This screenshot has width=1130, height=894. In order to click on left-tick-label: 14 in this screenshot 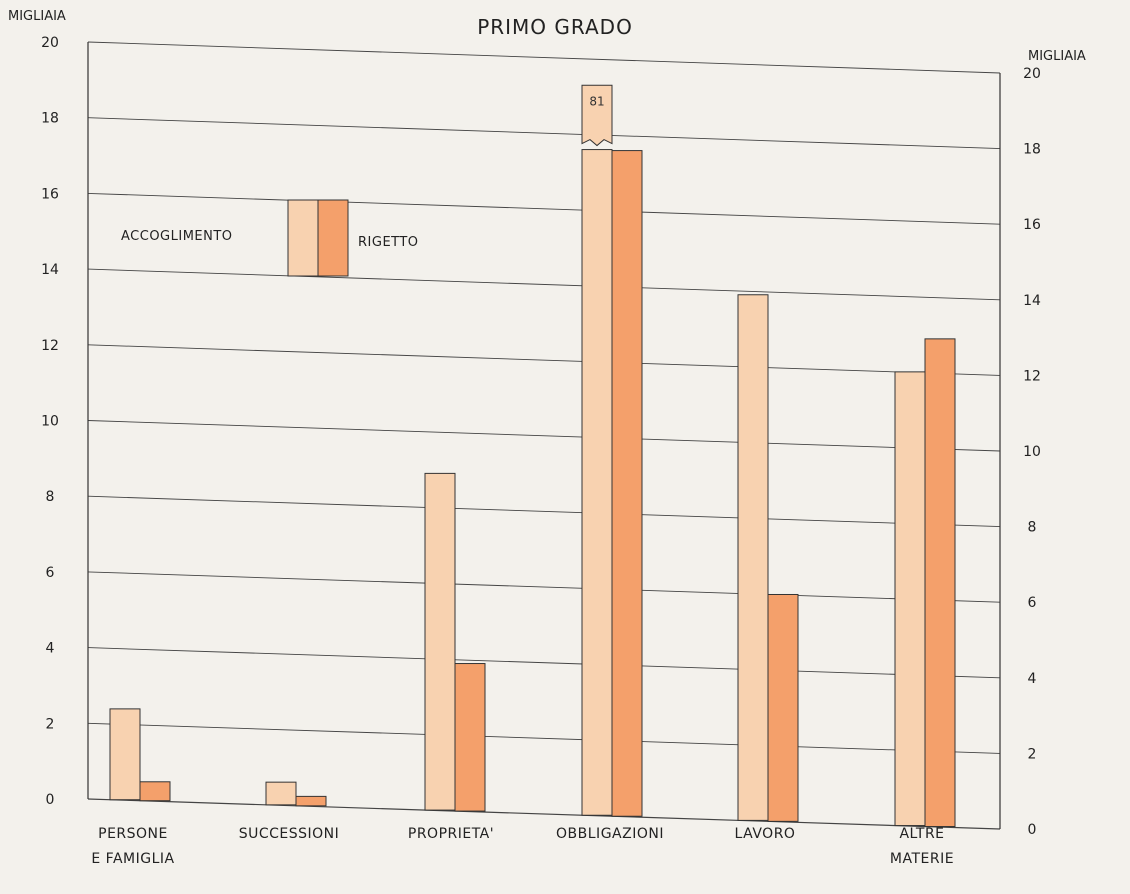, I will do `click(50, 270)`.